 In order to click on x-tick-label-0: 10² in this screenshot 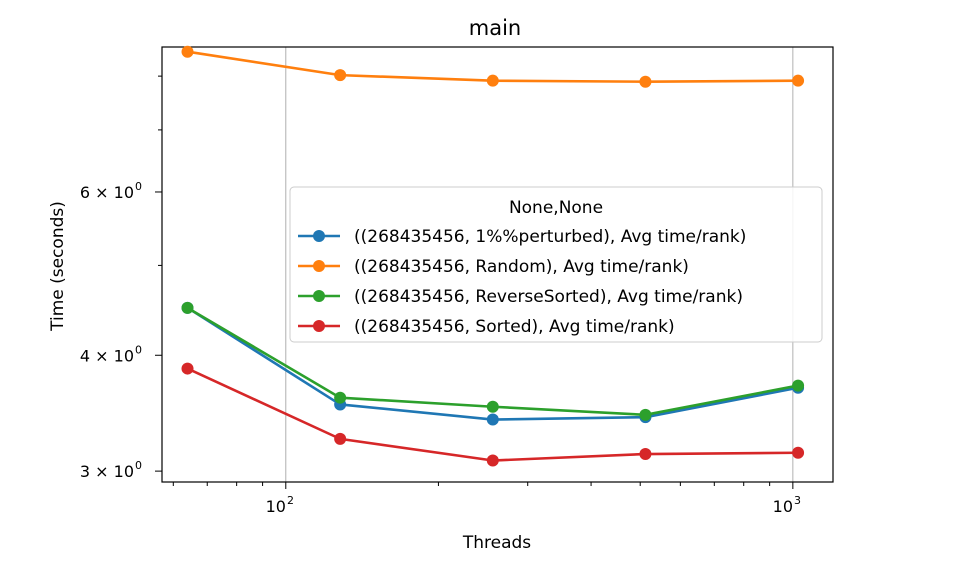, I will do `click(280, 505)`.